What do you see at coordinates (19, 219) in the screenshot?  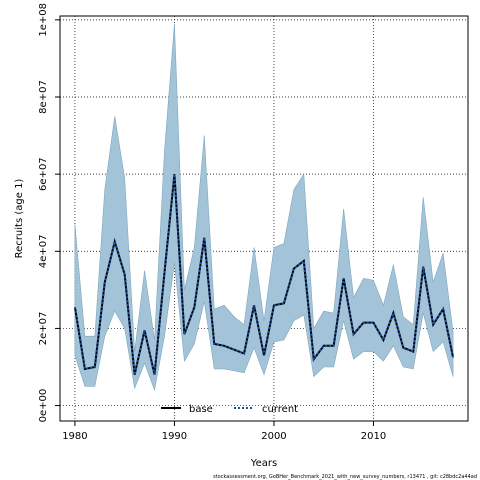 I see `y-axis-title: Recruits (age 1)` at bounding box center [19, 219].